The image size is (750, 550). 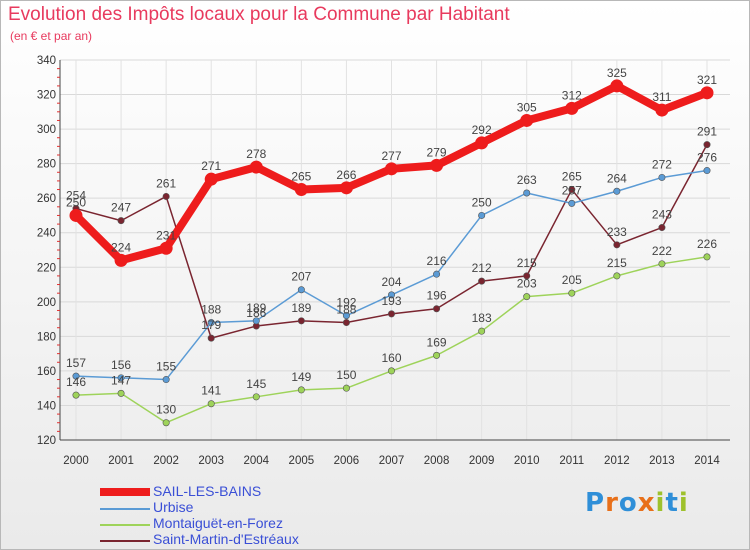 What do you see at coordinates (166, 367) in the screenshot?
I see `data-label-urbise: 155` at bounding box center [166, 367].